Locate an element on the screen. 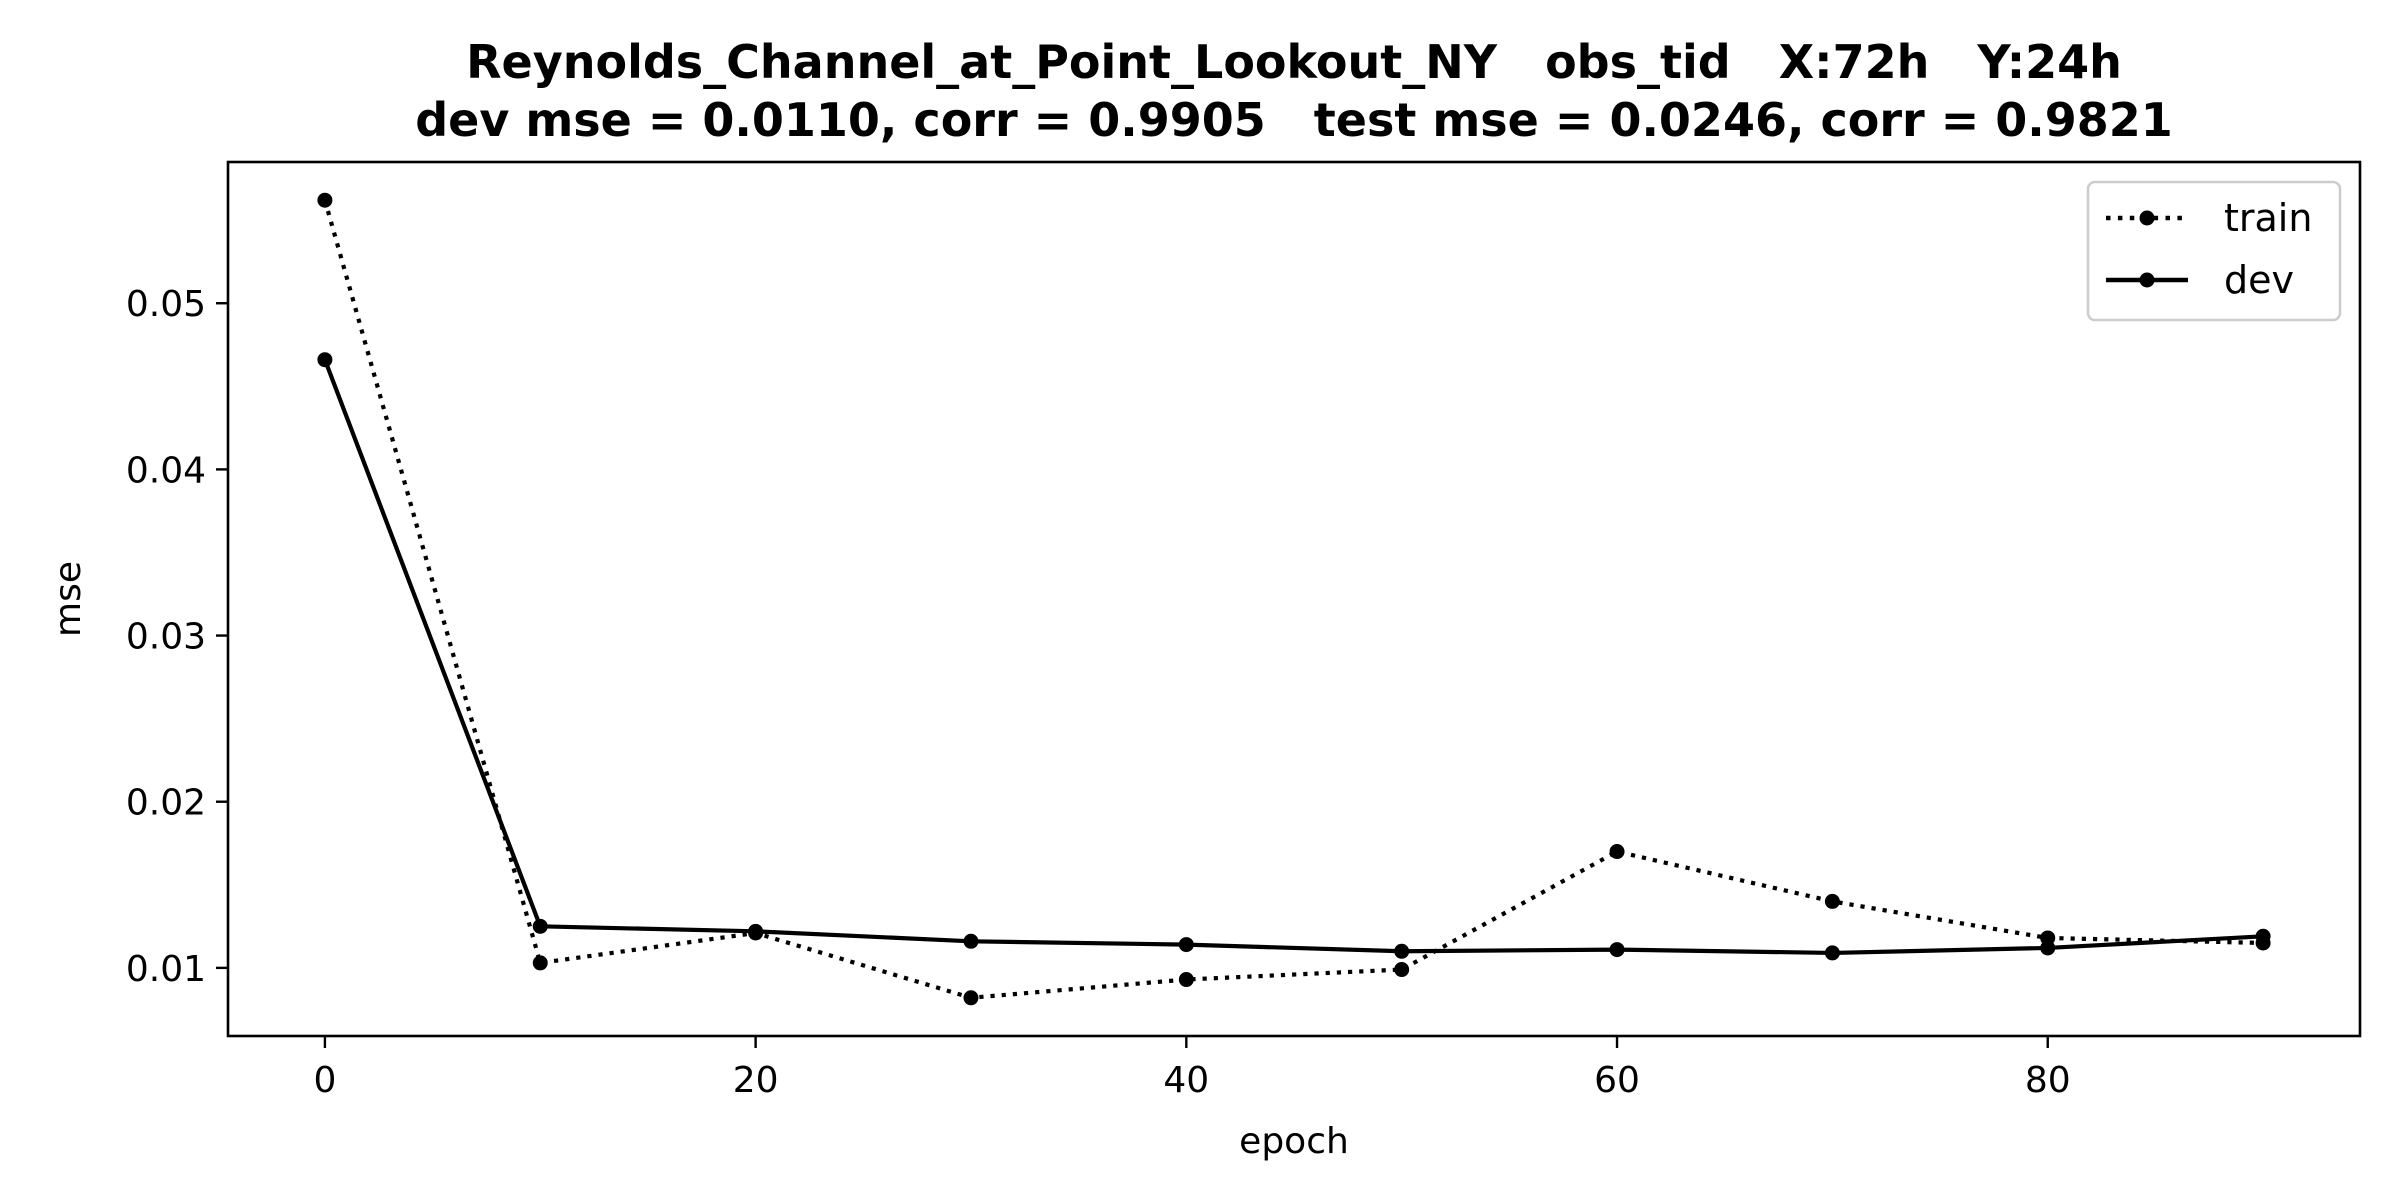 The image size is (2400, 1200). legend-dev-label: dev is located at coordinates (2259, 280).